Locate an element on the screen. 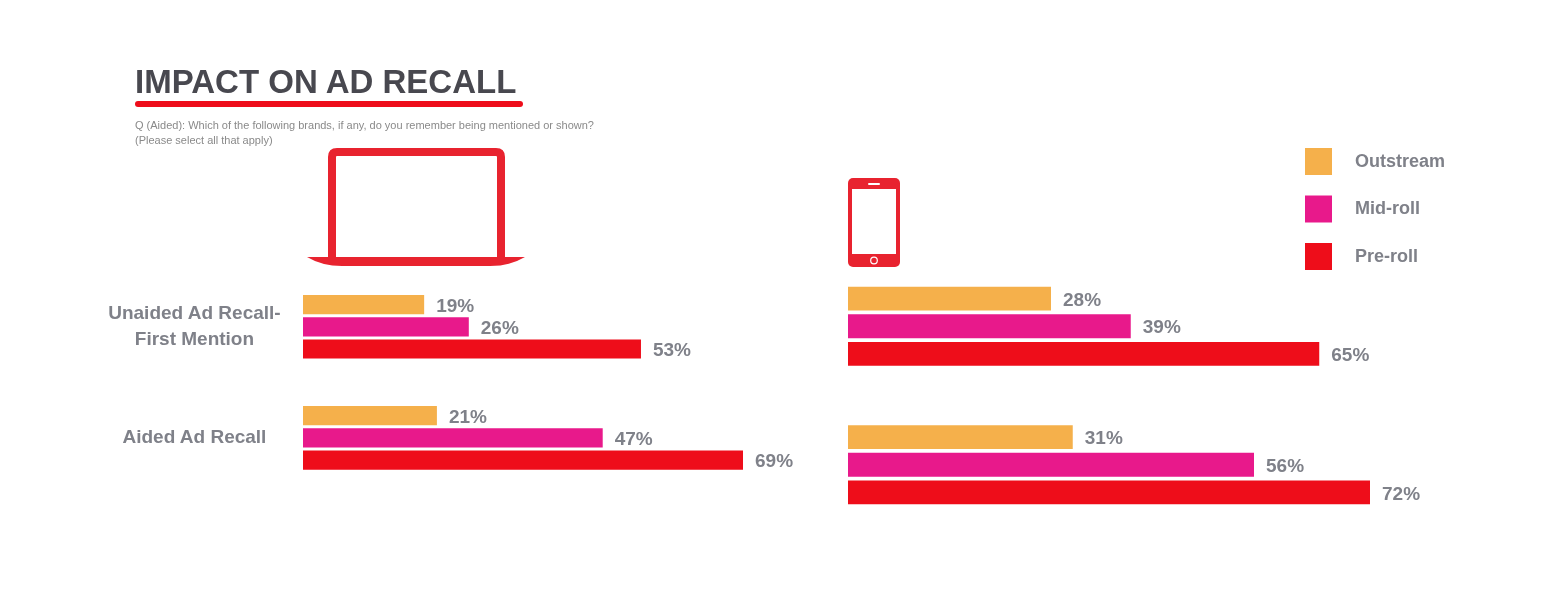 This screenshot has width=1542, height=598. chart-subtitle: Q (Aided): Which of the following brands, if any, do you remember being mentioned or shown? (Please select all that apply) is located at coordinates (364, 133).